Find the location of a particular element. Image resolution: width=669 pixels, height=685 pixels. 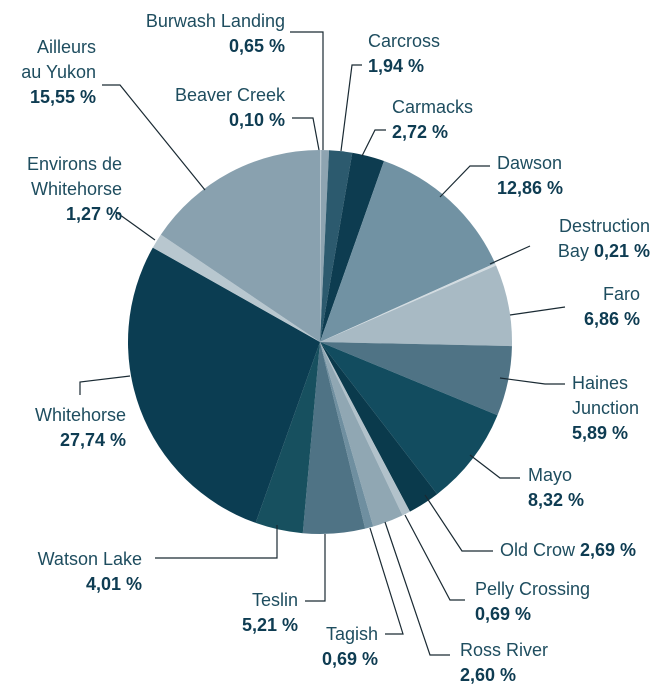

category-label: Carmacks is located at coordinates (432, 107).